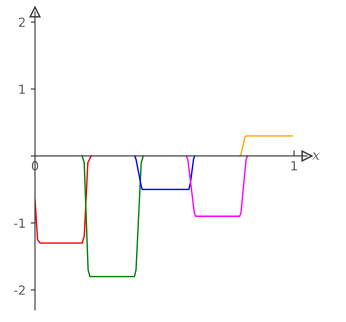  What do you see at coordinates (21, 22) in the screenshot?
I see `y-tick-label: 2` at bounding box center [21, 22].